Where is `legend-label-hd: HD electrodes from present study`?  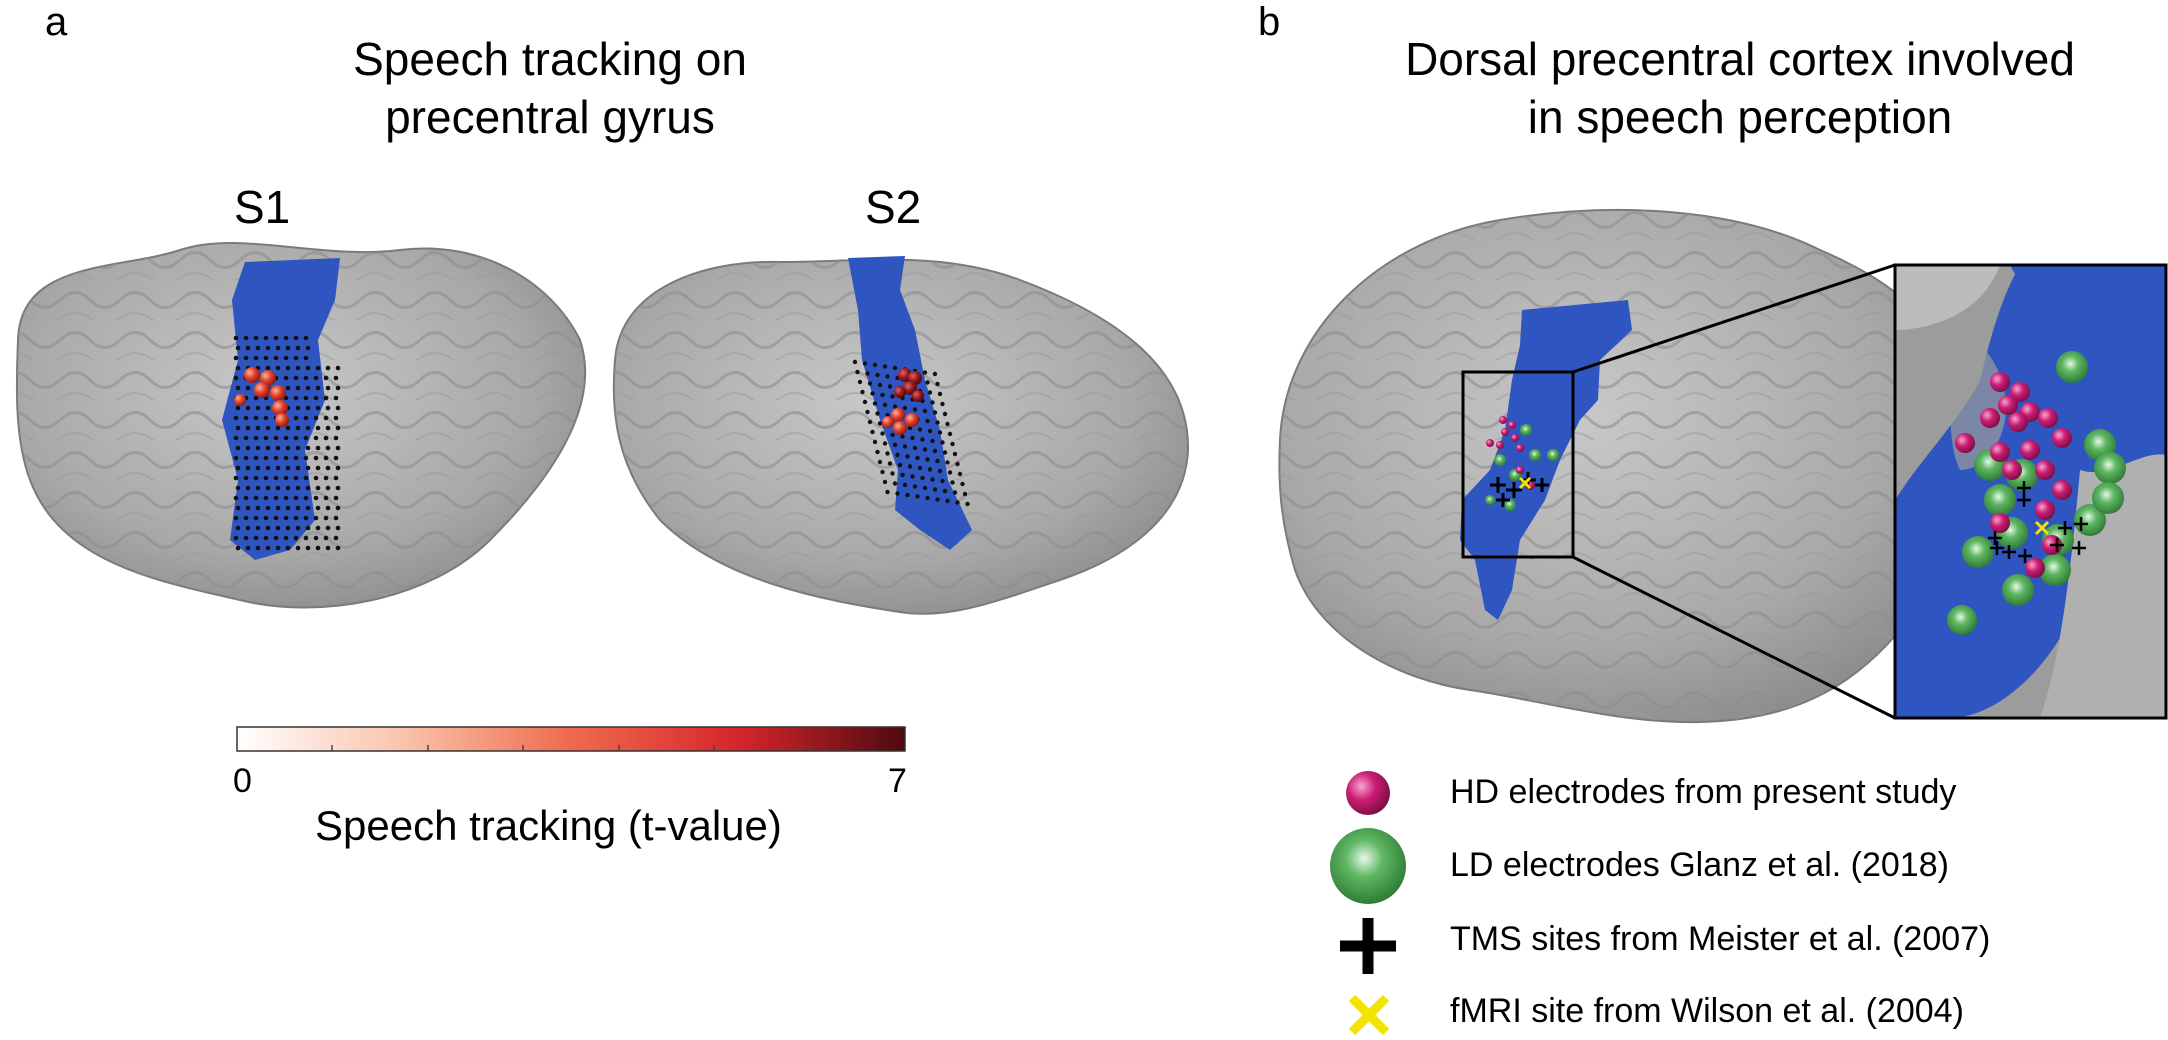 legend-label-hd: HD electrodes from present study is located at coordinates (1703, 792).